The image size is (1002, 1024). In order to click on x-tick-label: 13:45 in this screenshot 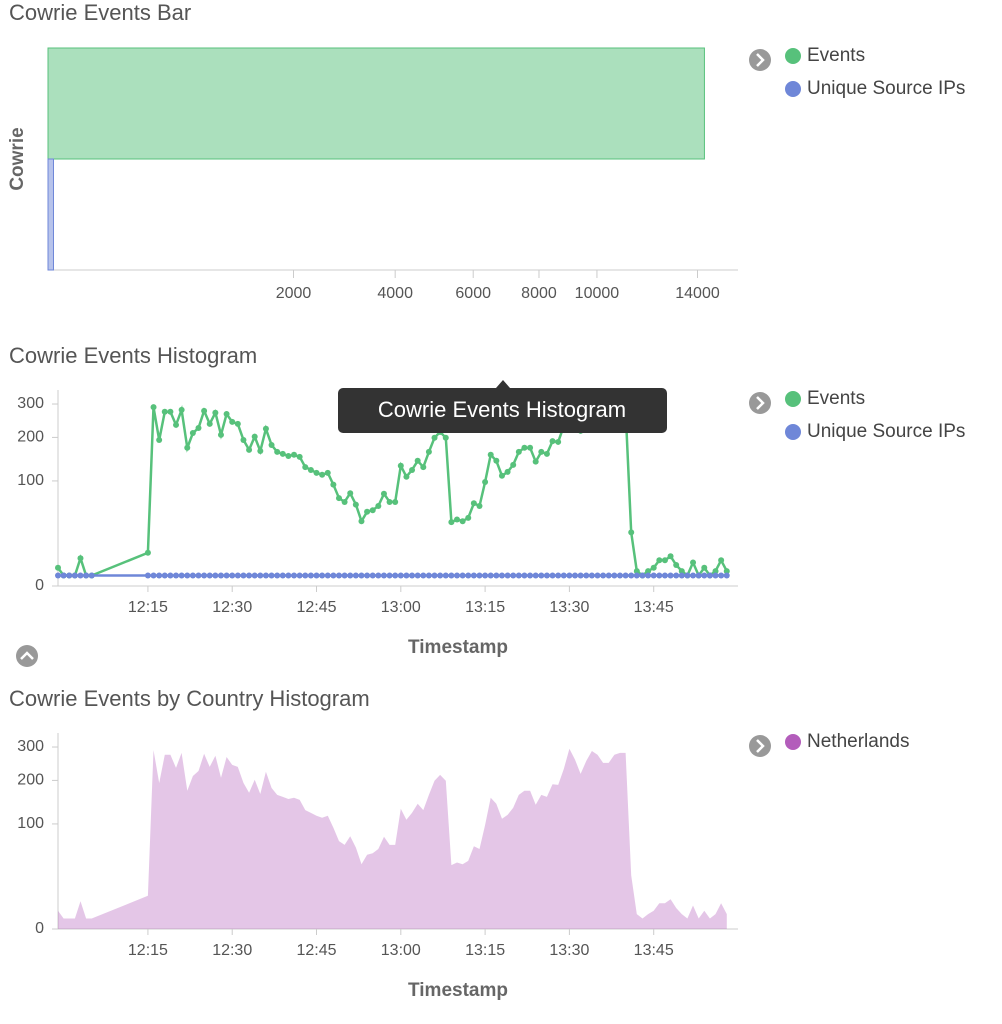, I will do `click(654, 607)`.